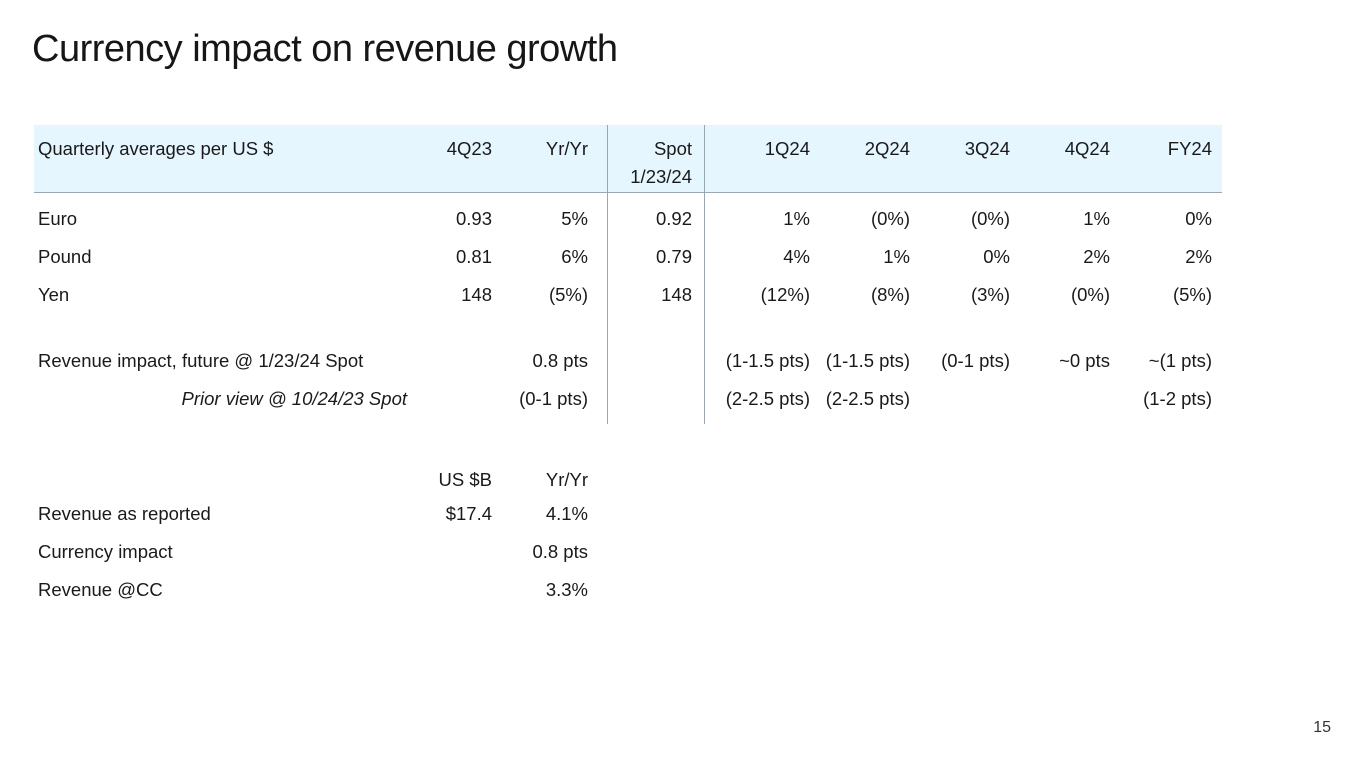 The width and height of the screenshot is (1365, 768). What do you see at coordinates (628, 159) in the screenshot?
I see `table-header-background` at bounding box center [628, 159].